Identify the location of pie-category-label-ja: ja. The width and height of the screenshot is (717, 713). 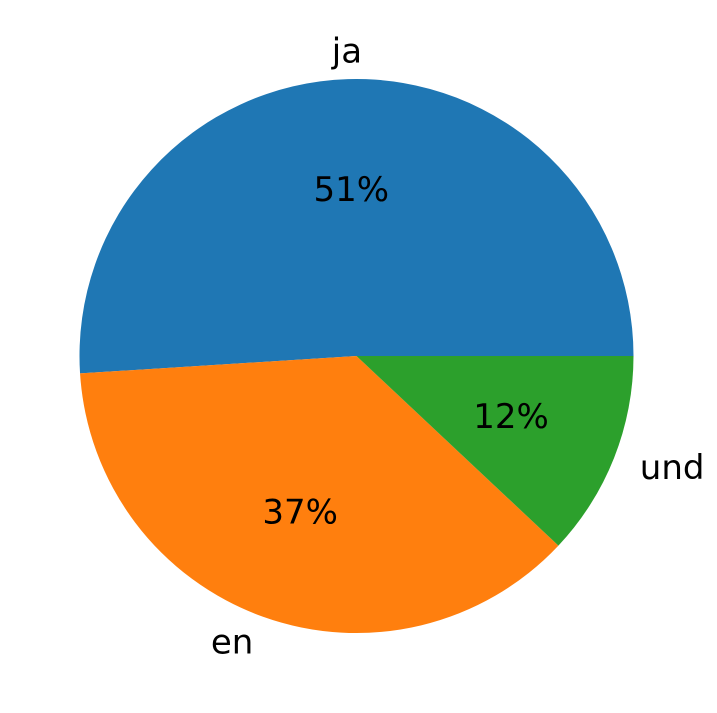
(346, 51).